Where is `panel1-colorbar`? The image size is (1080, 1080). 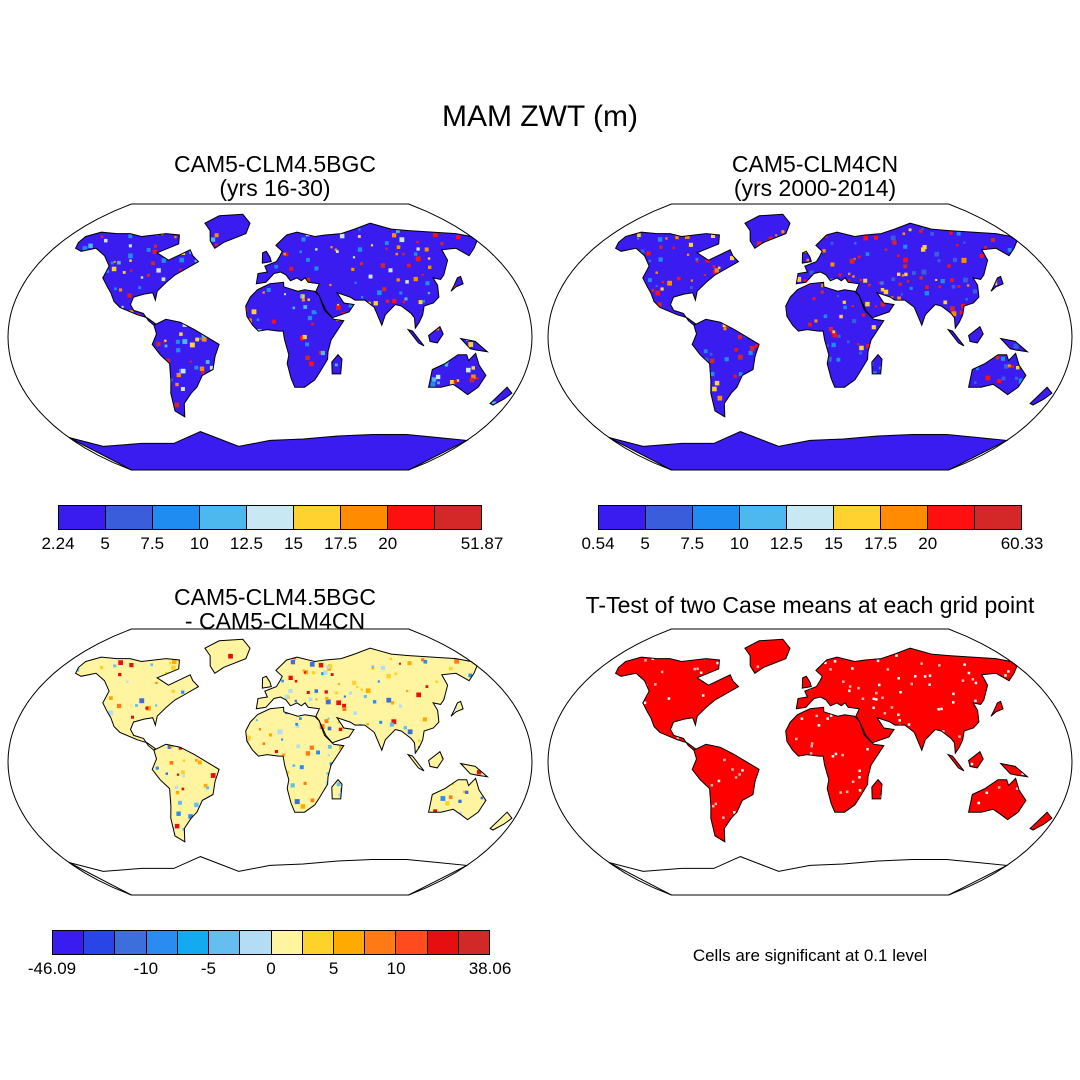
panel1-colorbar is located at coordinates (270, 517).